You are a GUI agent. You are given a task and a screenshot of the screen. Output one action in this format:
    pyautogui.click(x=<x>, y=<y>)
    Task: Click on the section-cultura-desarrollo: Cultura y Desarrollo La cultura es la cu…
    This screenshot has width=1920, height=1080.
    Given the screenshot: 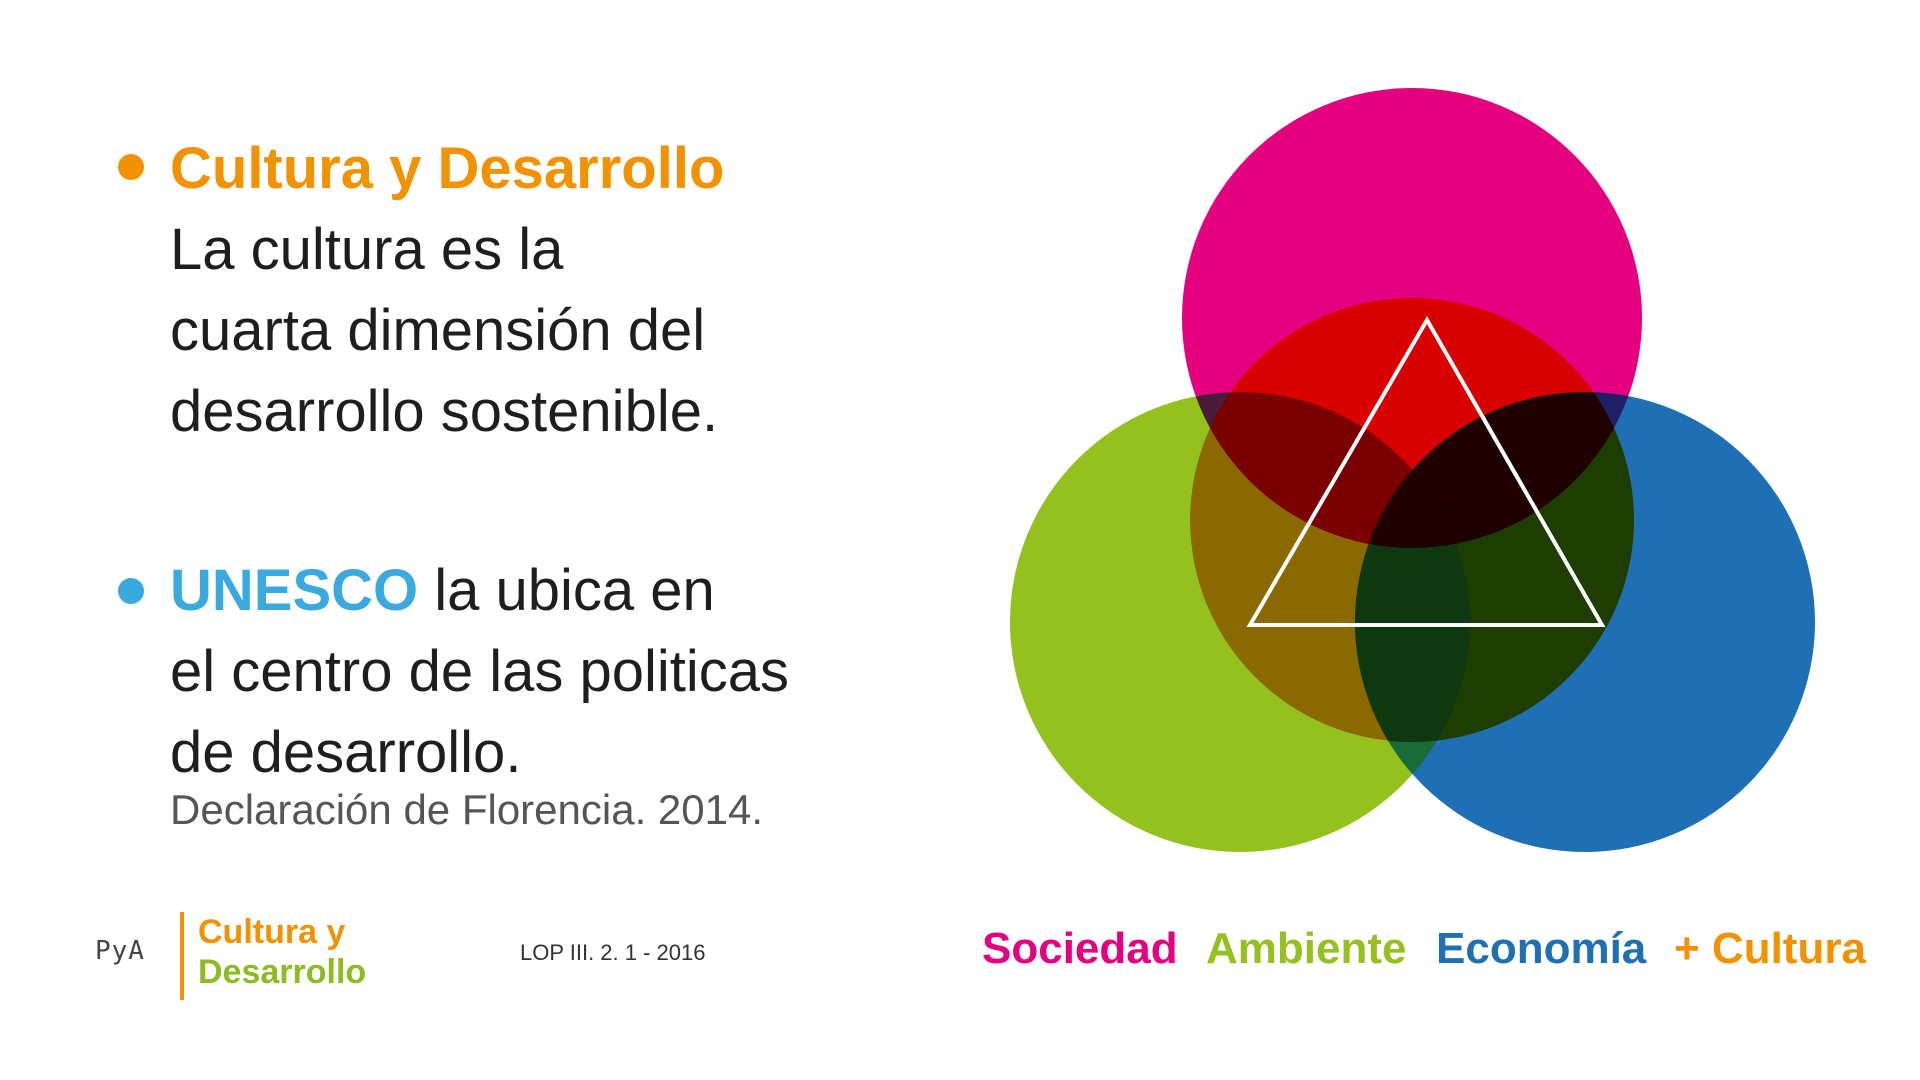 What is the action you would take?
    pyautogui.click(x=447, y=290)
    